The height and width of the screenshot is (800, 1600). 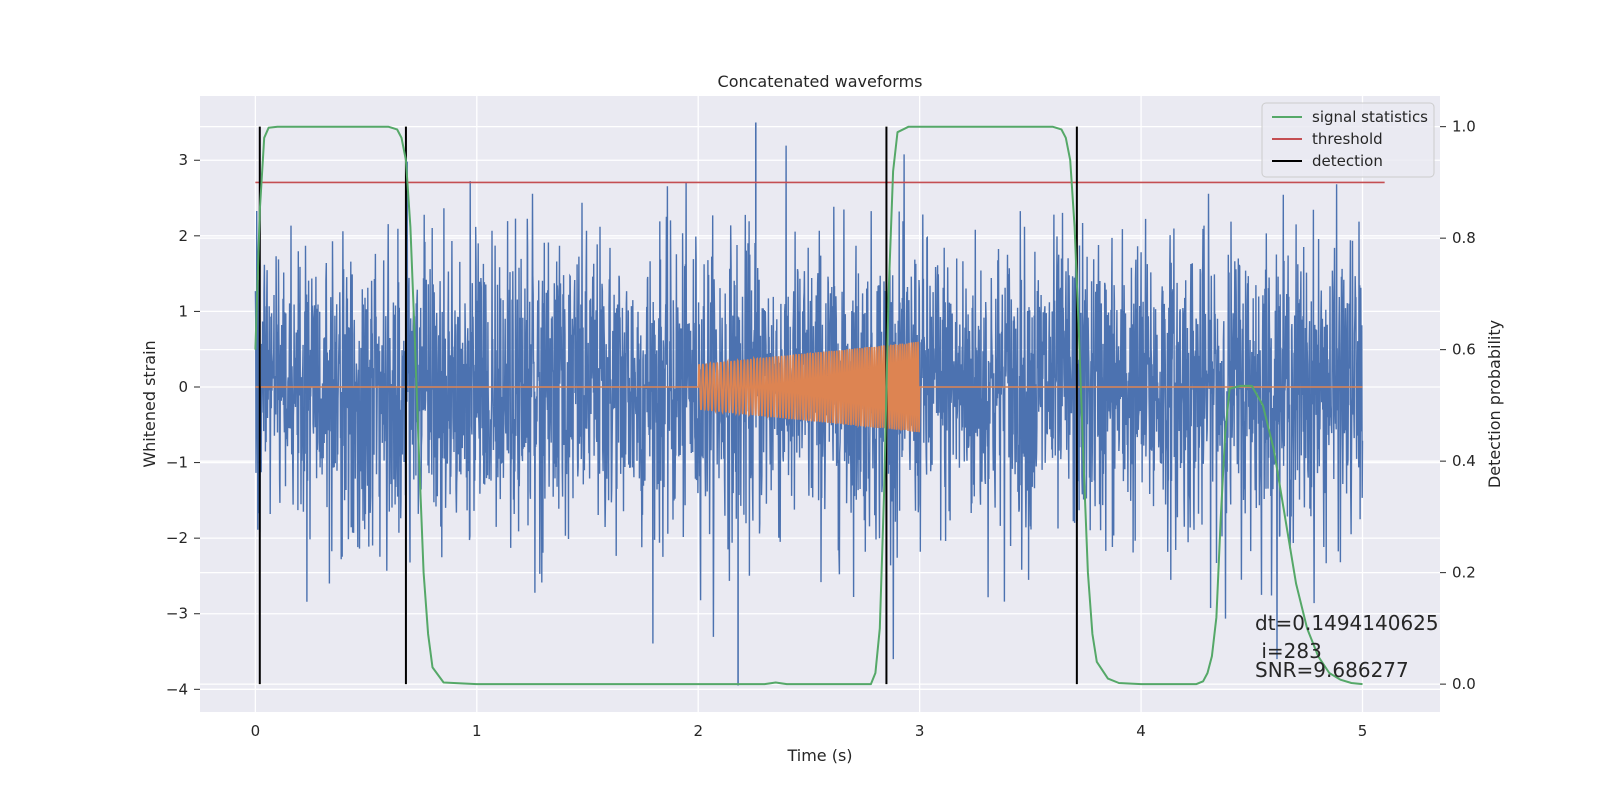 I want to click on legend-label-threshold: threshold, so click(x=1347, y=139).